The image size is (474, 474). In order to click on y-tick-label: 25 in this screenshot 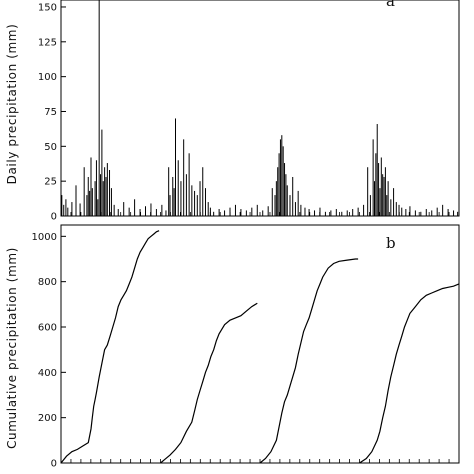, I will do `click(50, 182)`.